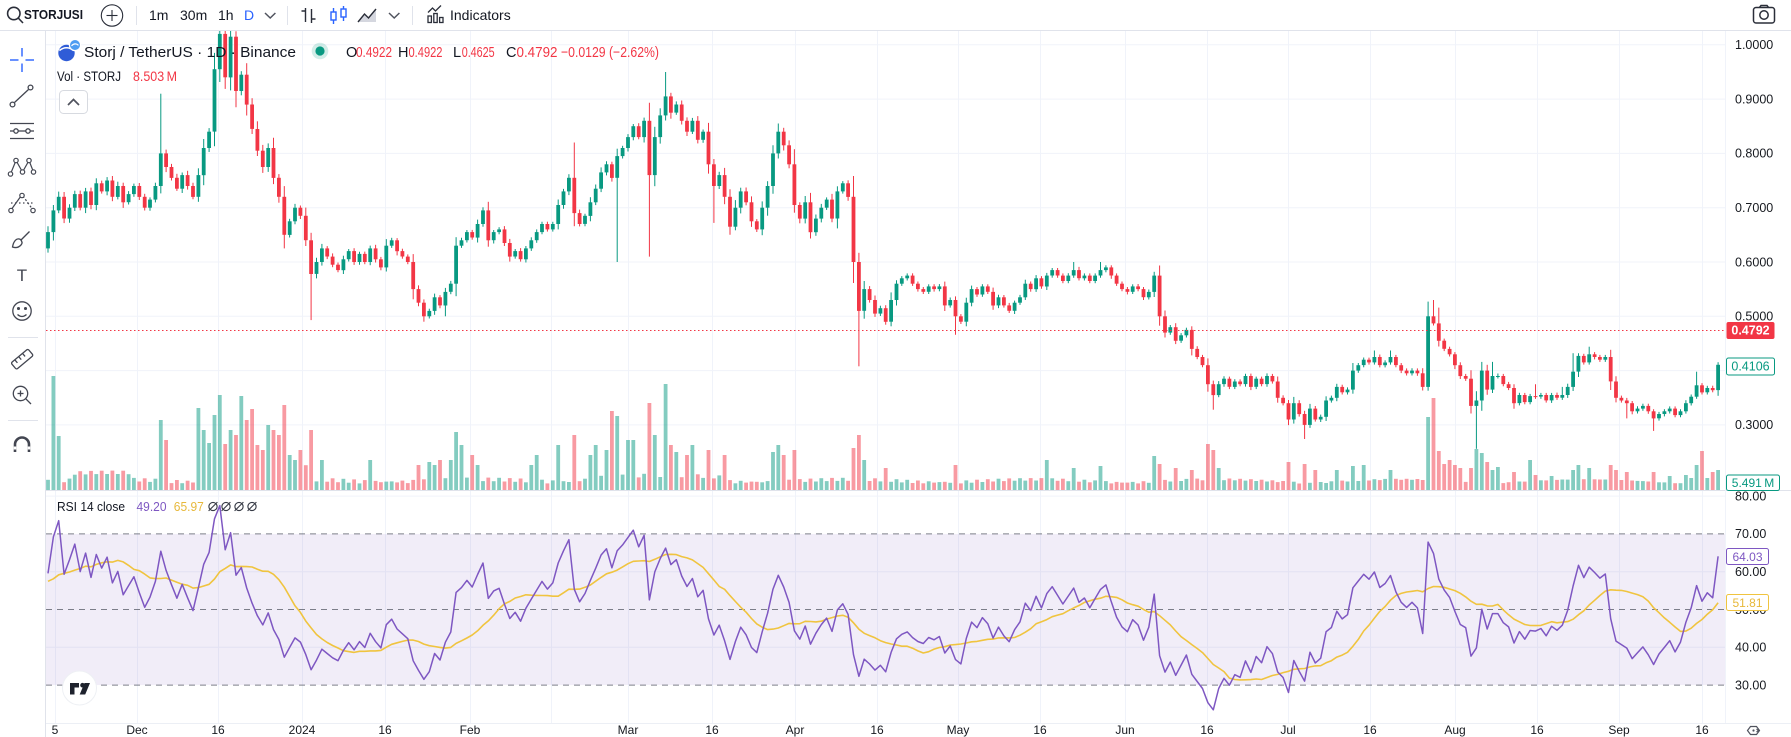  I want to click on svg-text: 0.3000, so click(1754, 425).